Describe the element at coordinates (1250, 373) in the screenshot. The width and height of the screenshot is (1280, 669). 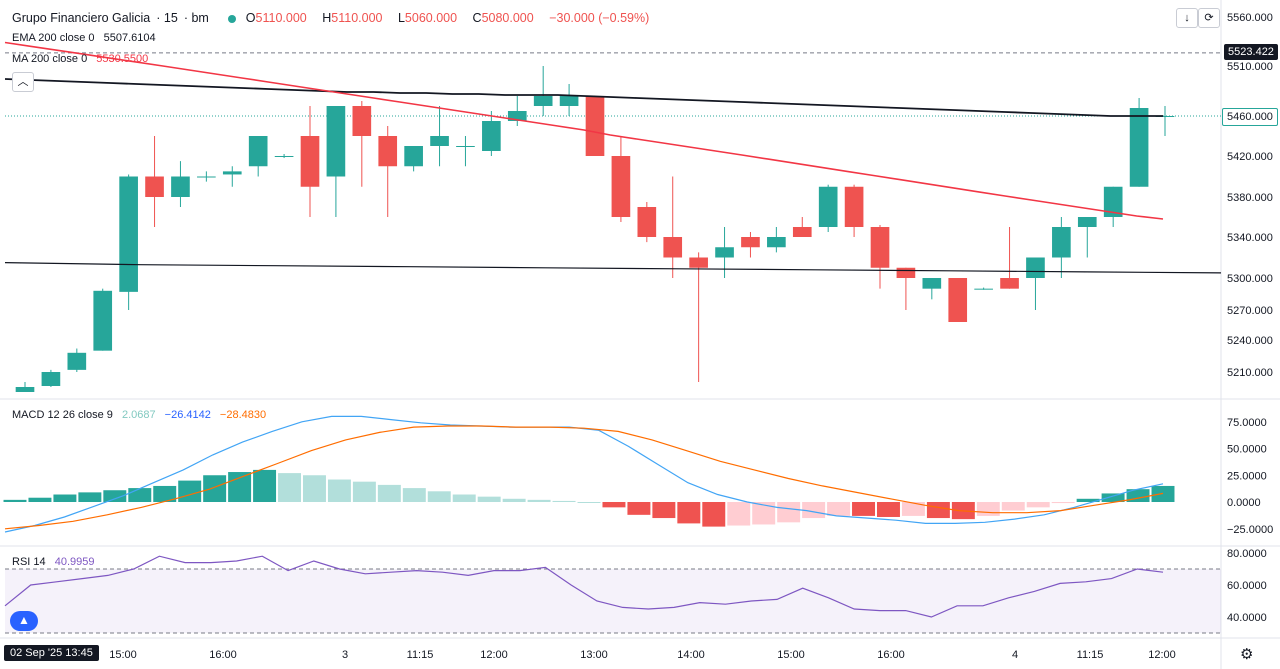
I see `price-tick-label: 5210.000` at that location.